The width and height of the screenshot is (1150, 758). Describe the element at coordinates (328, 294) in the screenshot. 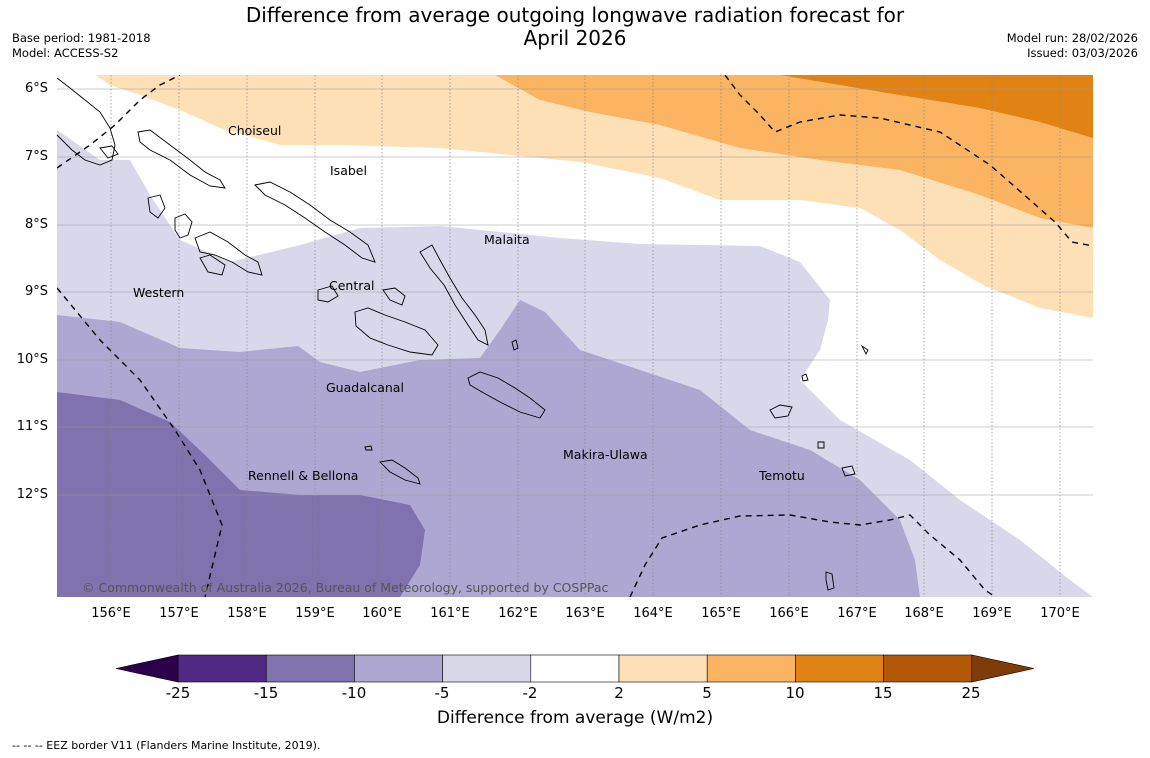

I see `florida-islands` at that location.